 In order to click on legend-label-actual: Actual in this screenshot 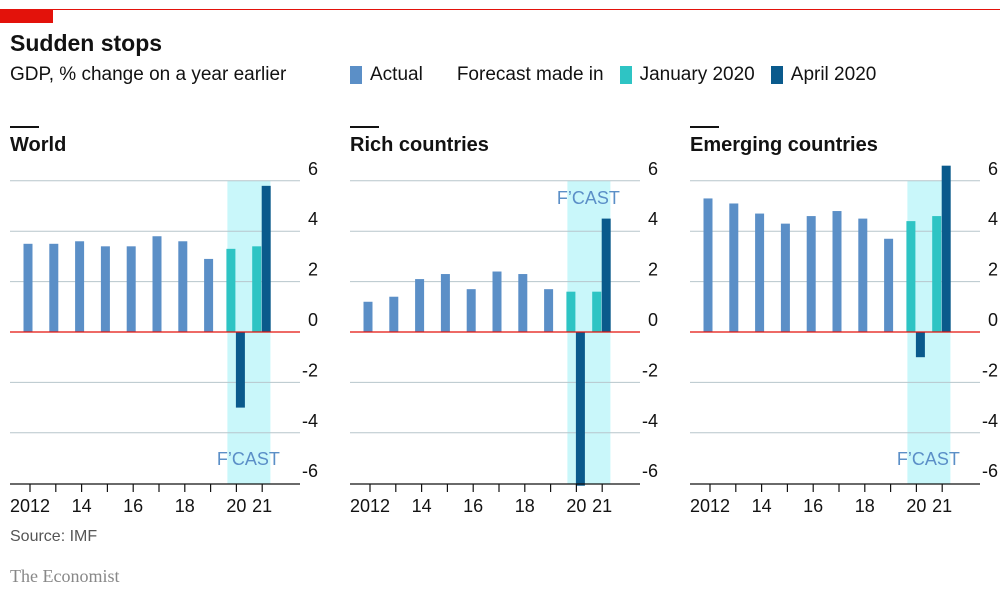, I will do `click(396, 74)`.